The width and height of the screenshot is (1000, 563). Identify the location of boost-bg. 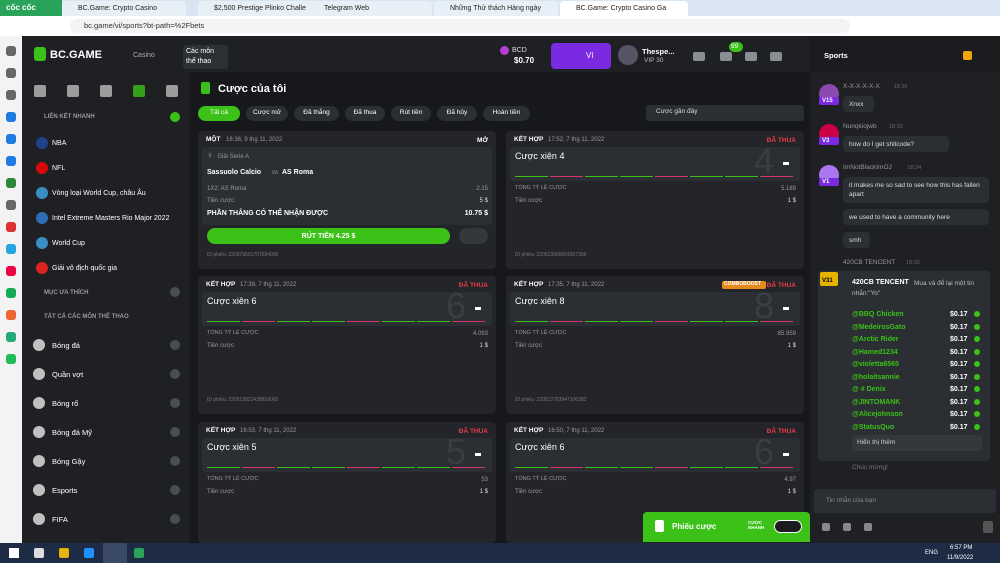
(744, 285).